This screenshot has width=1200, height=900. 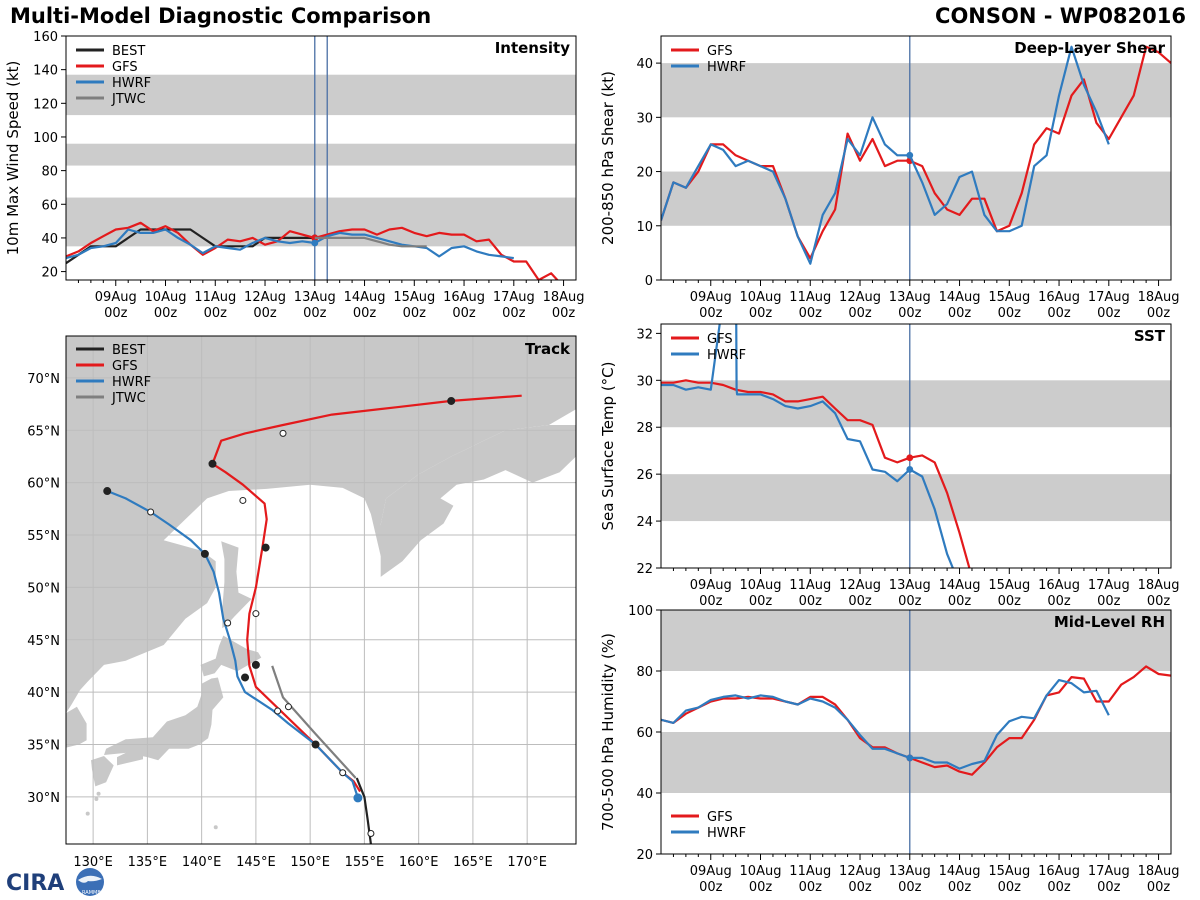 I want to click on track-lat-label: 70°N, so click(x=43, y=379).